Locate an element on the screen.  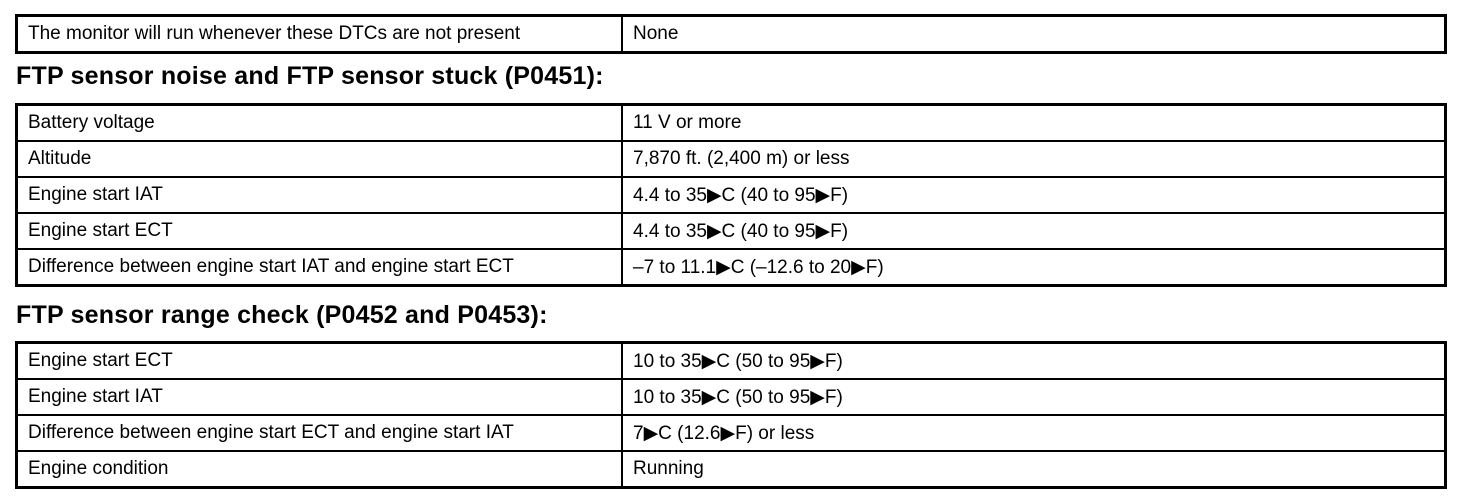
condition-value: 7▶C (12.6▶F) or less is located at coordinates (1034, 433).